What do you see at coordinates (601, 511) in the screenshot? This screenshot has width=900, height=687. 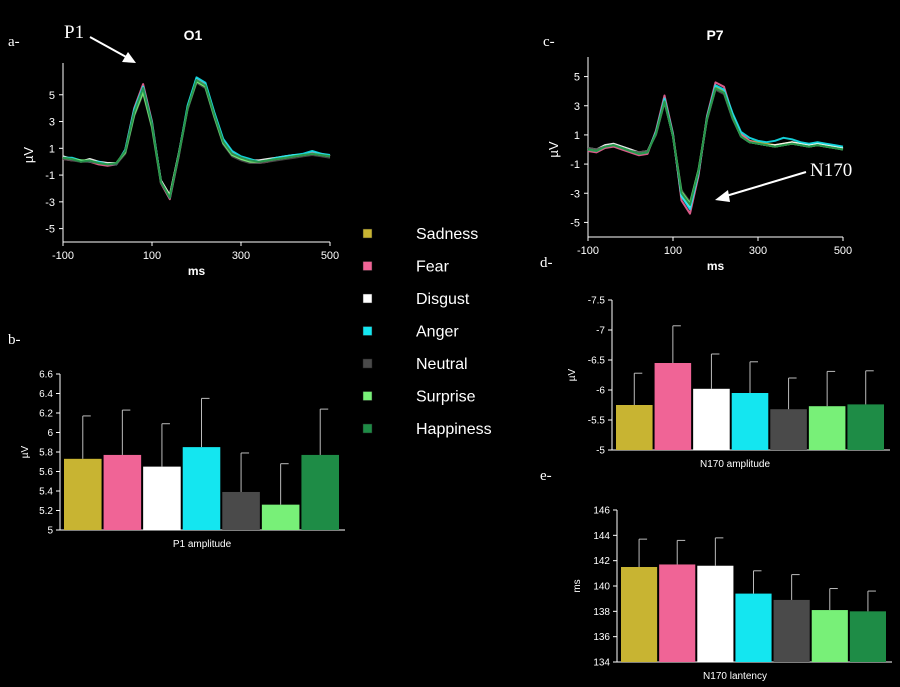 I see `y-tick-label: 146` at bounding box center [601, 511].